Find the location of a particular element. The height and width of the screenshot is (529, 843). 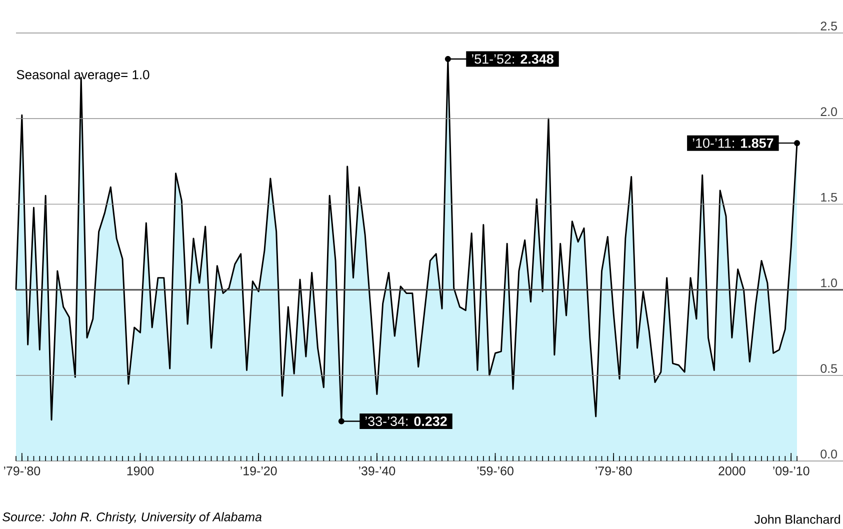

y-tick-label: 0.5 is located at coordinates (828, 368).